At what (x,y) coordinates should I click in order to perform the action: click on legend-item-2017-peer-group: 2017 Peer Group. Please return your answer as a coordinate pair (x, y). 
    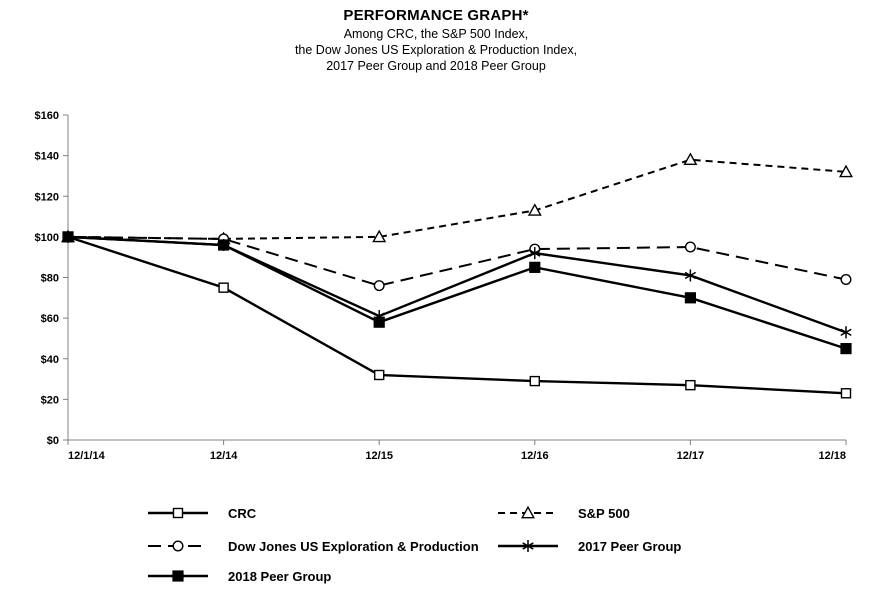
    Looking at the image, I should click on (589, 546).